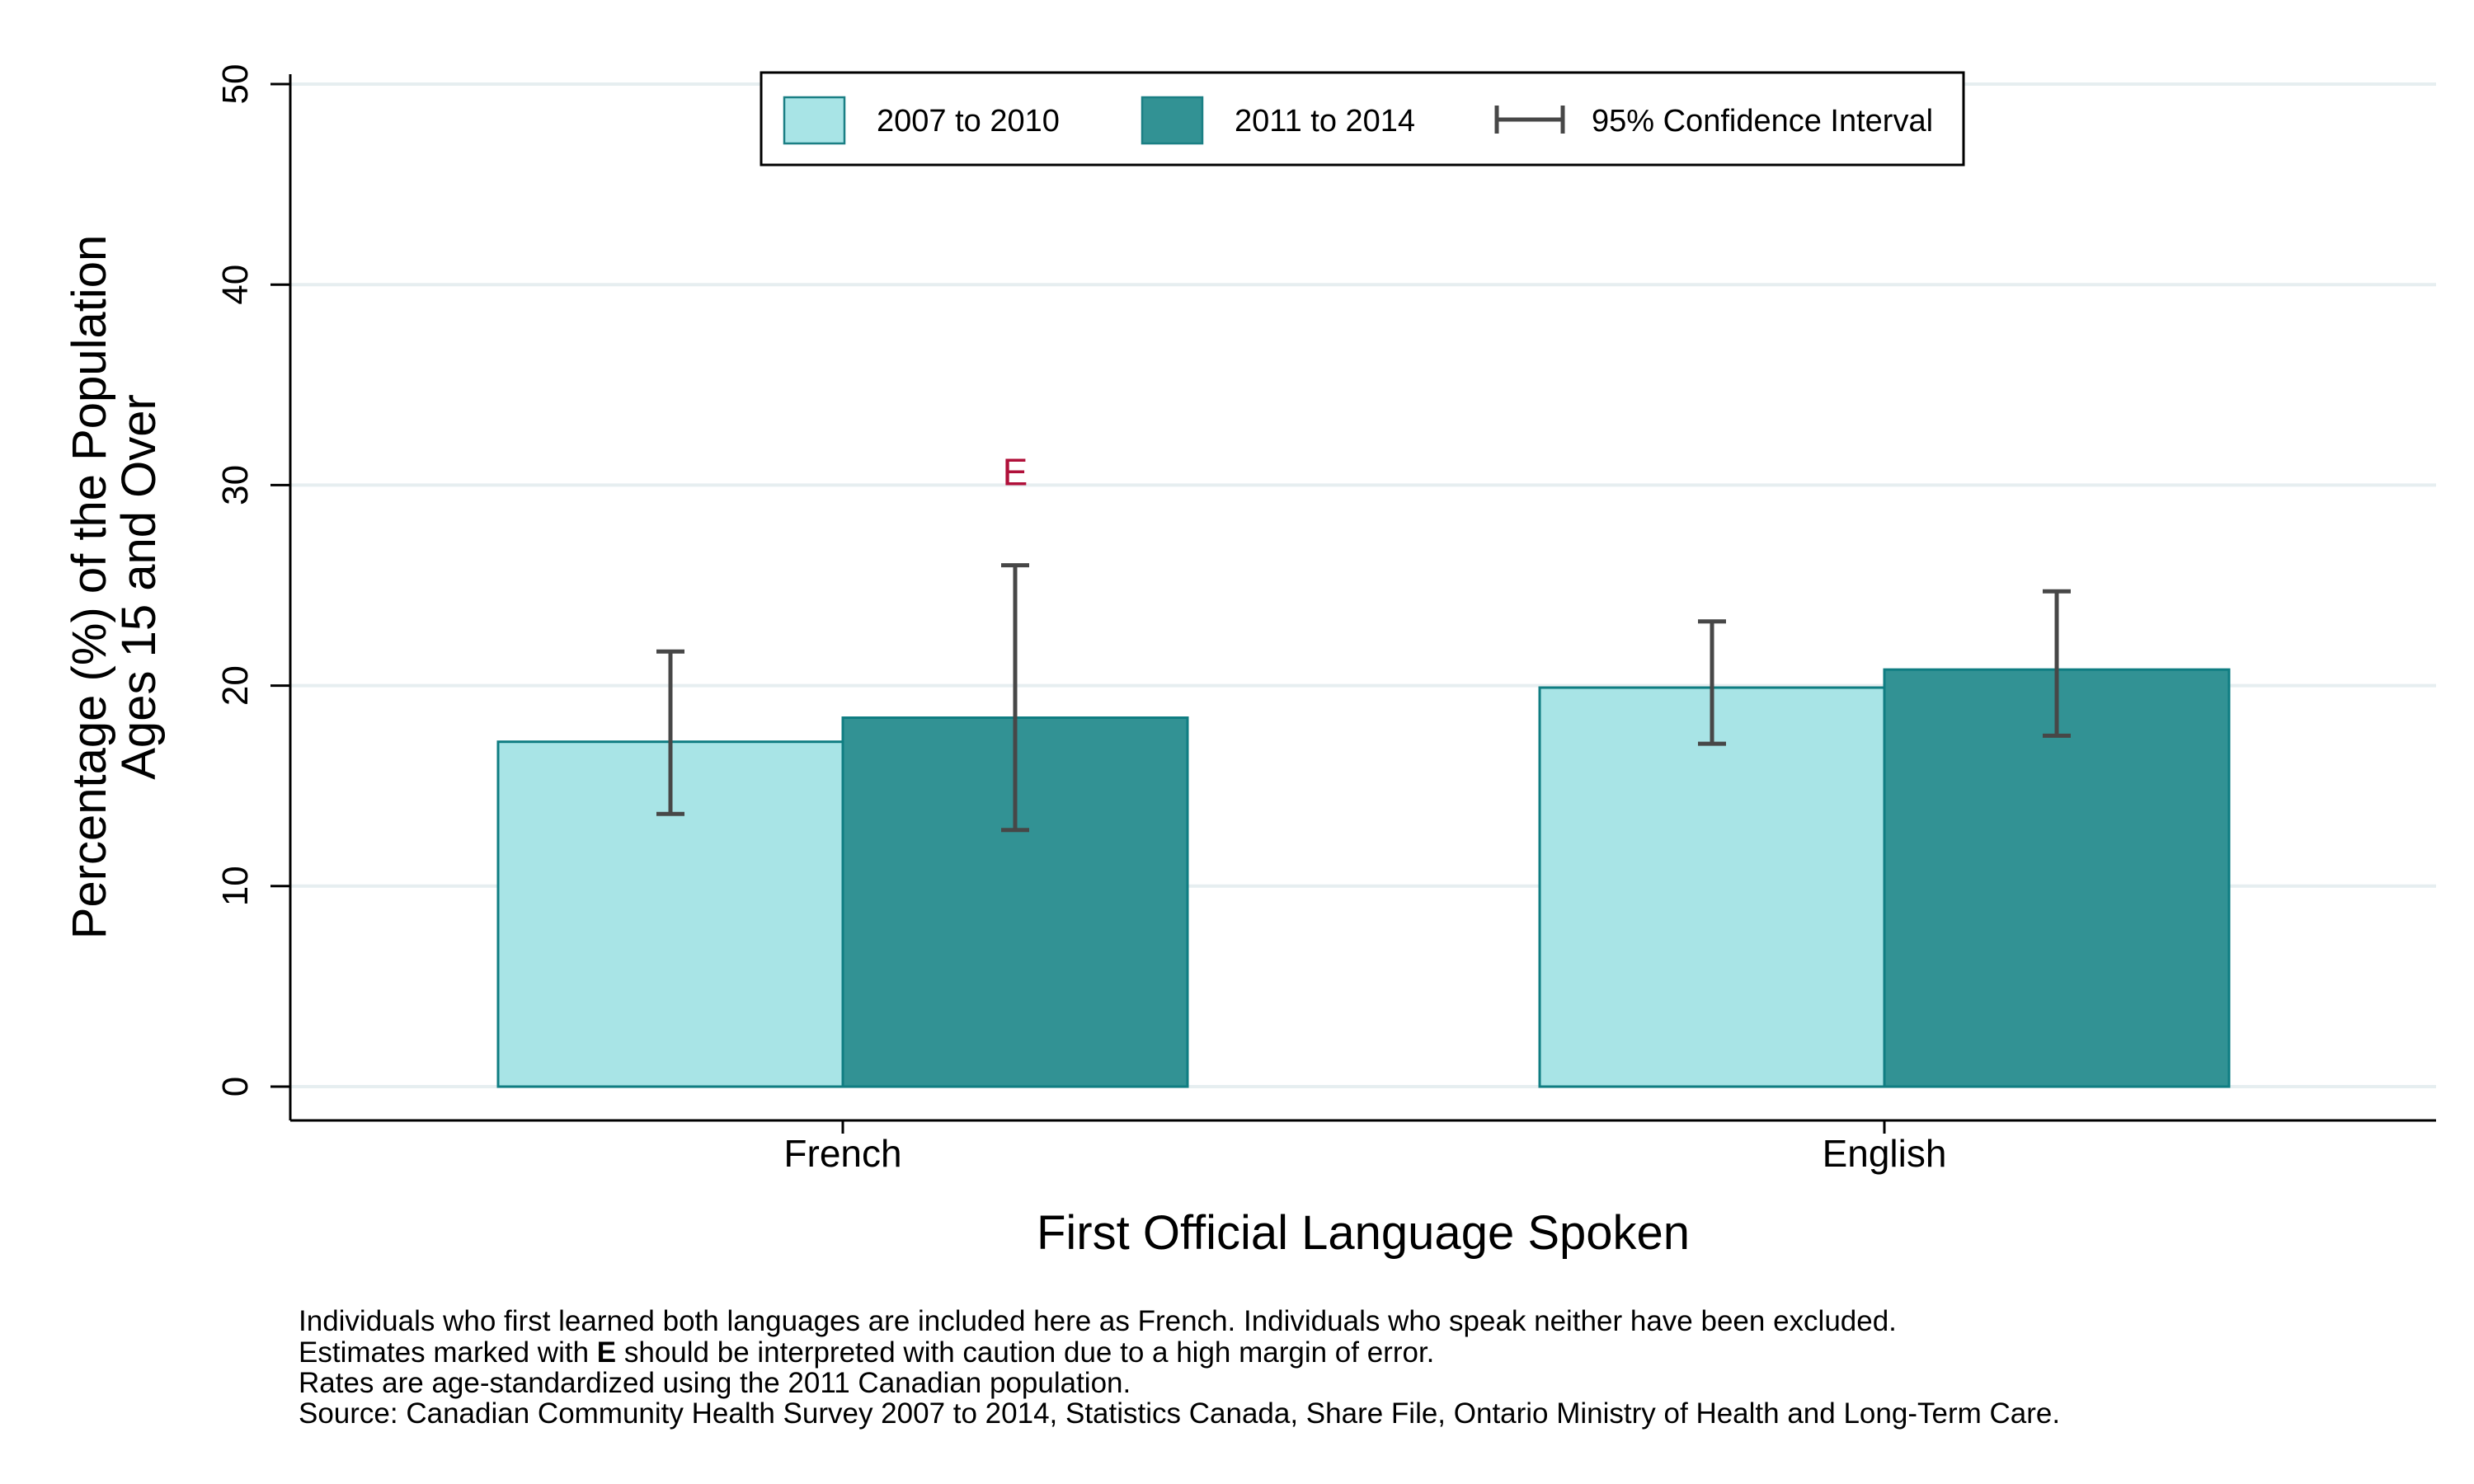  Describe the element at coordinates (670, 732) in the screenshot. I see `ci-french-2007-to-2010` at that location.